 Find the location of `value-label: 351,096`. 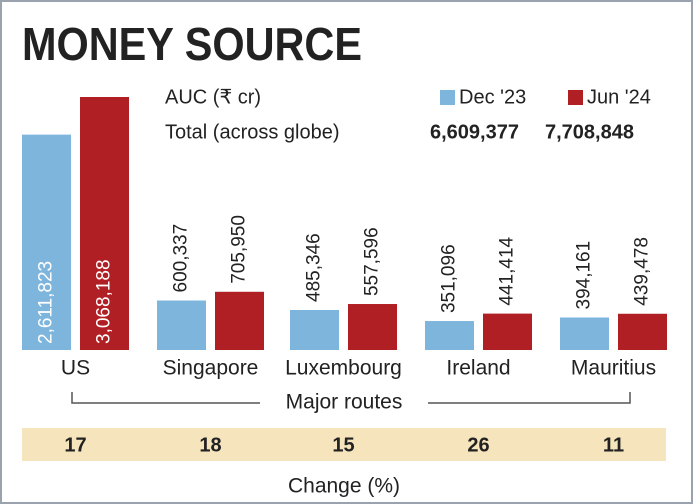

value-label: 351,096 is located at coordinates (449, 278).